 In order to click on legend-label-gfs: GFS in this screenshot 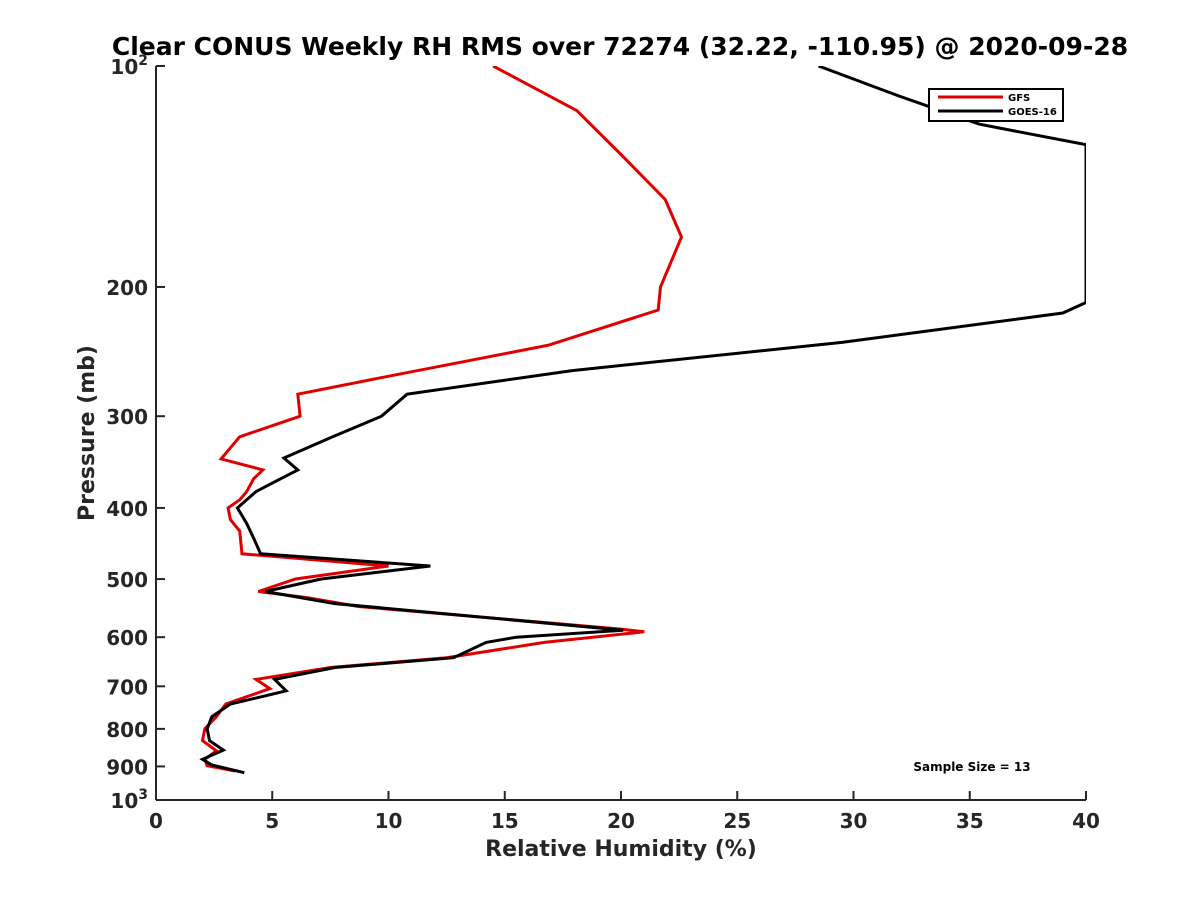, I will do `click(1019, 98)`.